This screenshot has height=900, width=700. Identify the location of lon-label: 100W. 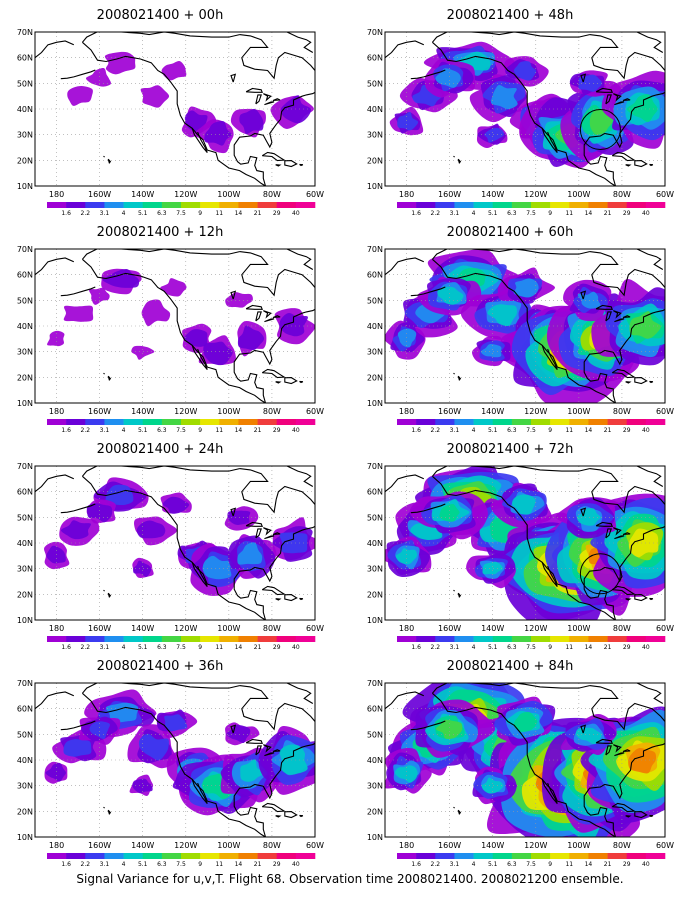
(578, 845).